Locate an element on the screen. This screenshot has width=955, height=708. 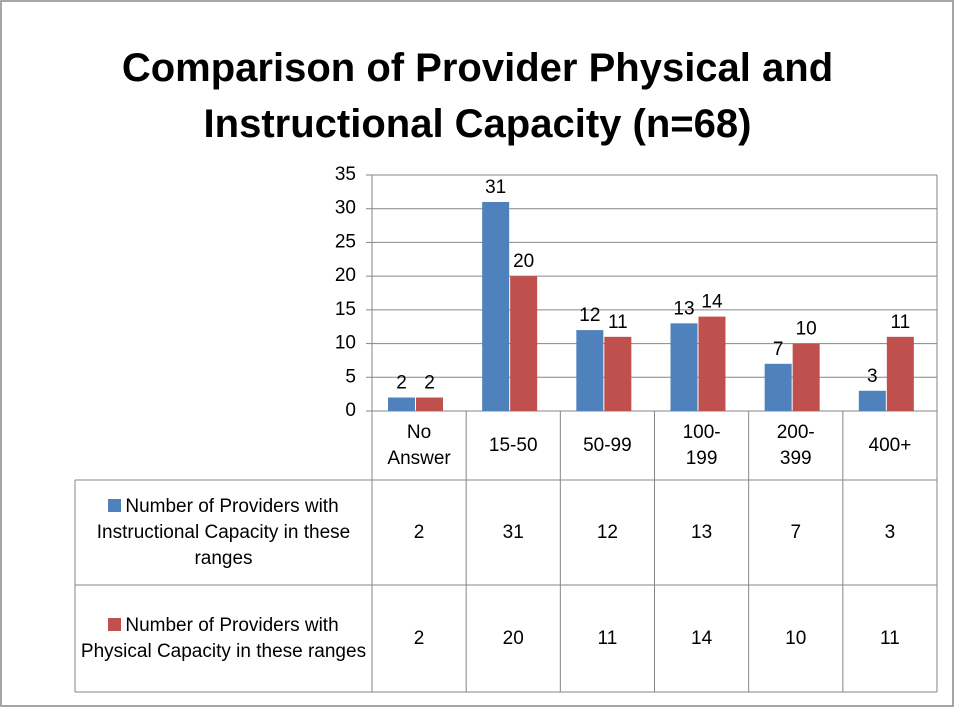
table-value-text: 20 is located at coordinates (513, 638).